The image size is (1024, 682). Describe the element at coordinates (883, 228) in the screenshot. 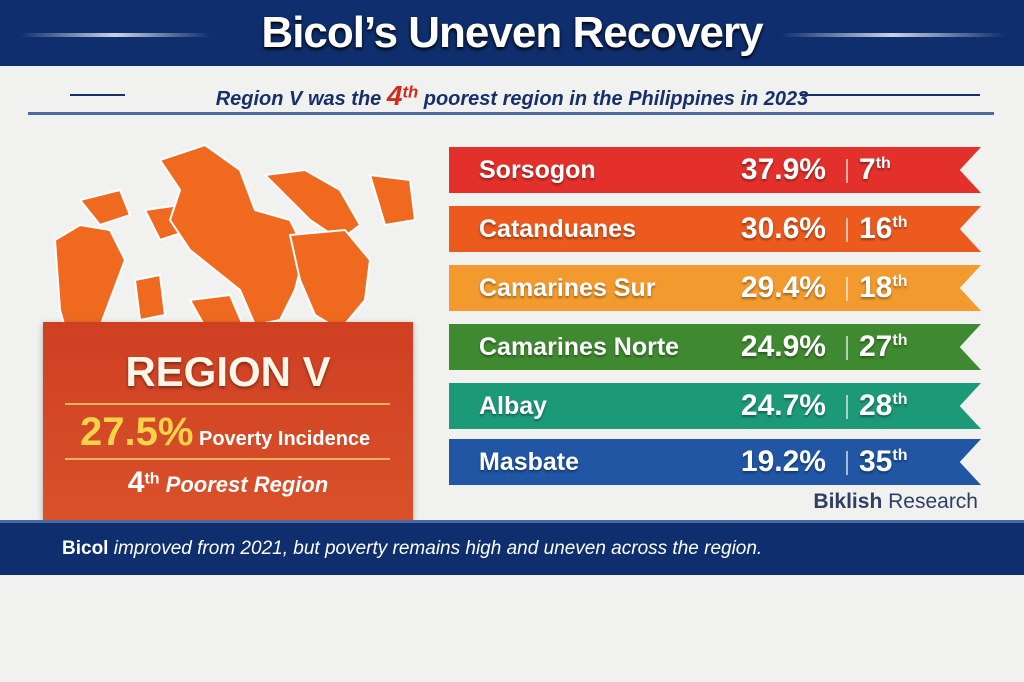

I see `province-rank: 16th` at that location.